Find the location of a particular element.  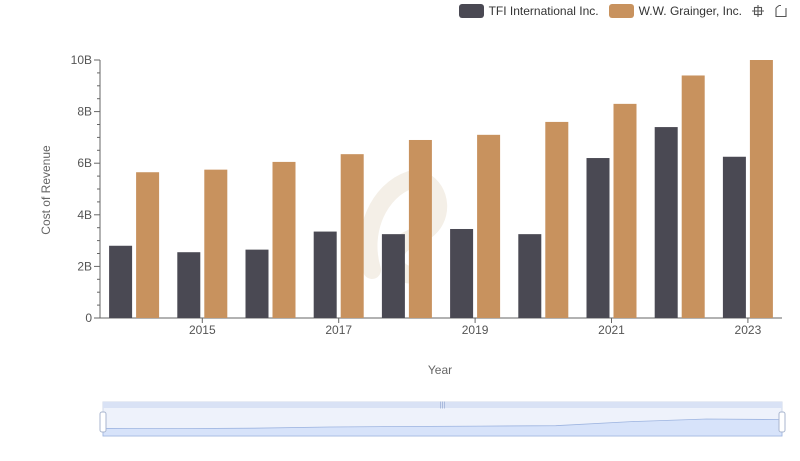

bar-grainger-2021 is located at coordinates (625, 210).